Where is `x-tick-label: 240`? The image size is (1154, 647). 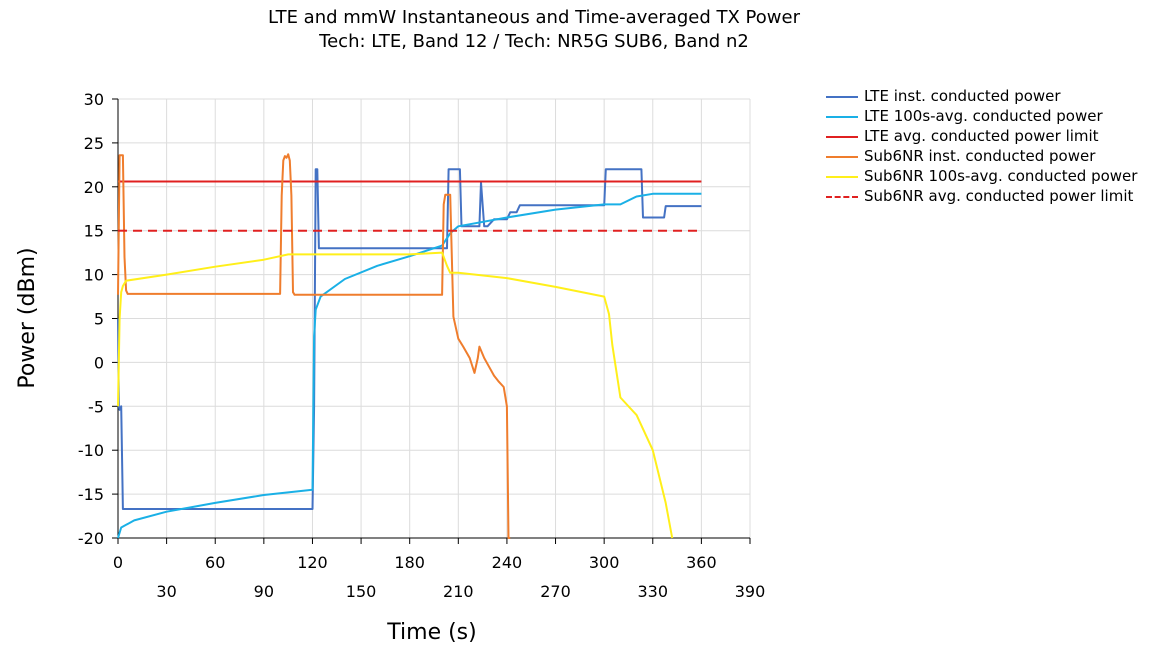 x-tick-label: 240 is located at coordinates (507, 562).